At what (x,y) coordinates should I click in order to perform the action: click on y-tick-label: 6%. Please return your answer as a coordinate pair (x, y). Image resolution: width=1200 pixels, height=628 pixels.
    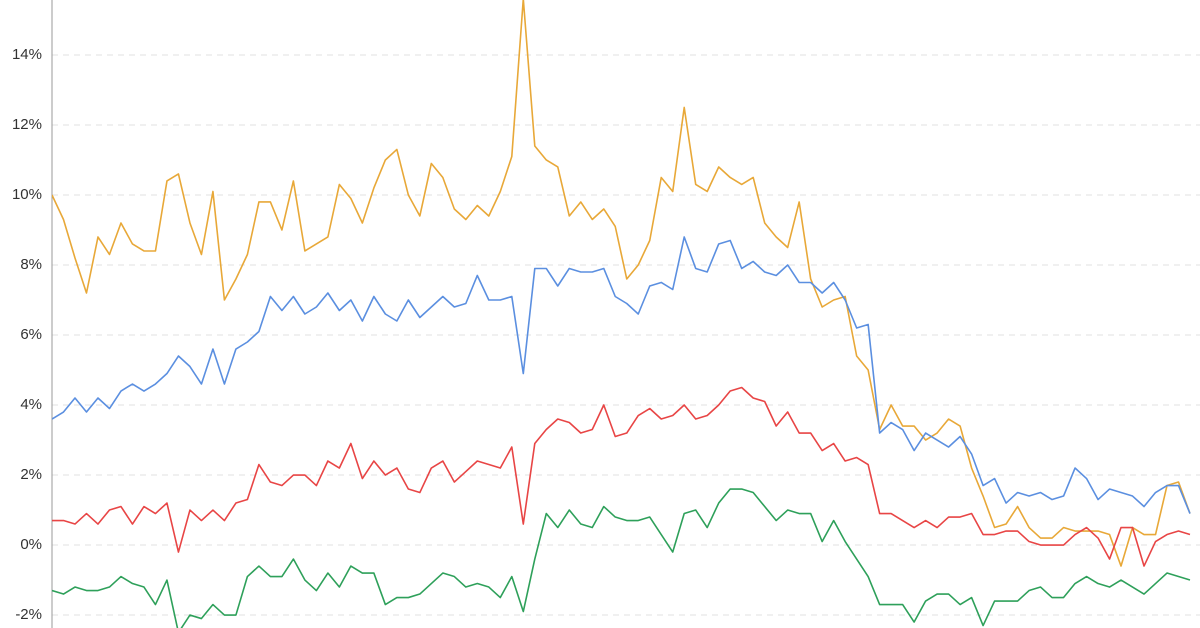
    Looking at the image, I should click on (31, 334).